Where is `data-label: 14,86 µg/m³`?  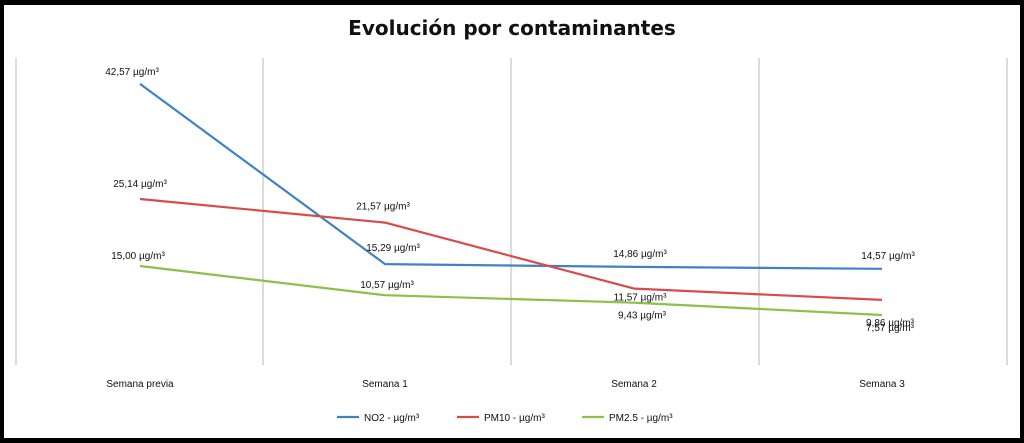 data-label: 14,86 µg/m³ is located at coordinates (640, 254).